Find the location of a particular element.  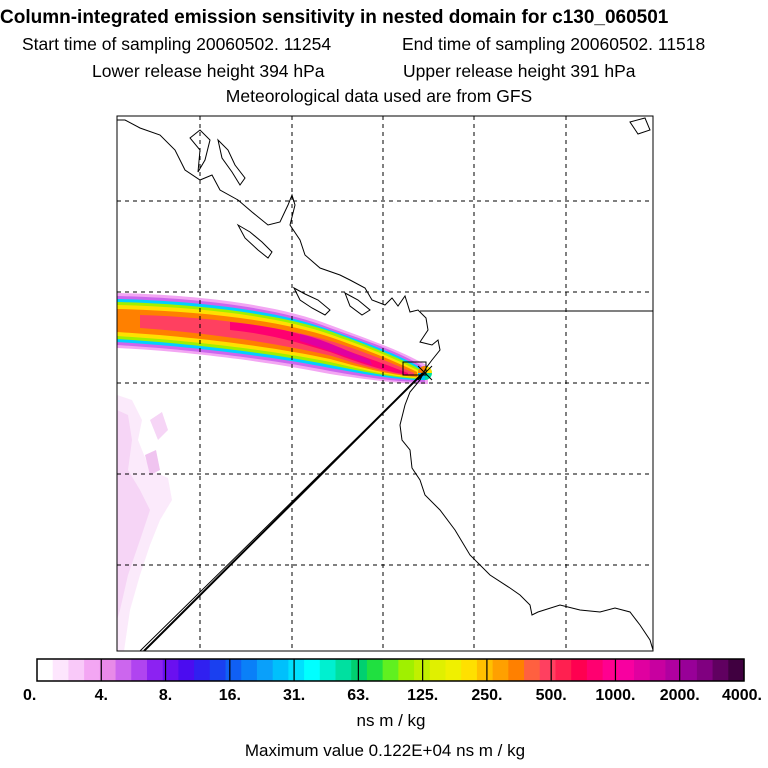

colorbar-unit-label: ns m / kg is located at coordinates (391, 720).